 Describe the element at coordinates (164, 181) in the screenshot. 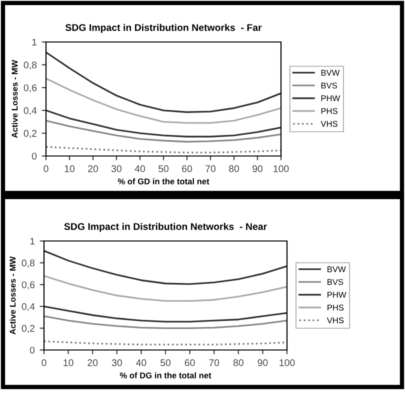

I see `x-axis-title: % of GD in the total net` at that location.